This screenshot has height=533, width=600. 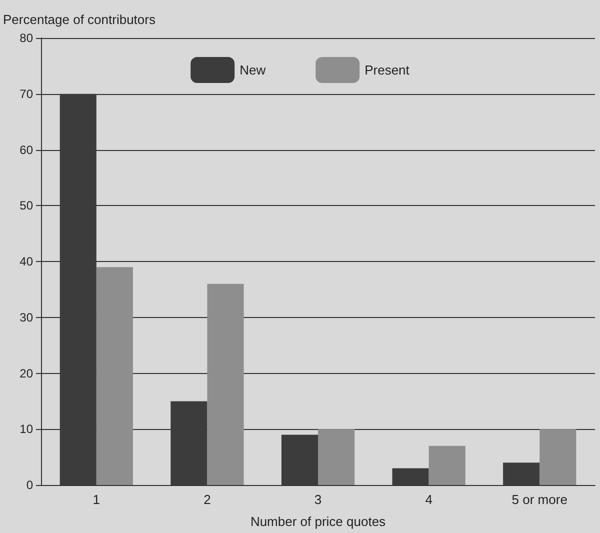 What do you see at coordinates (27, 205) in the screenshot?
I see `y-tick-label: 50` at bounding box center [27, 205].